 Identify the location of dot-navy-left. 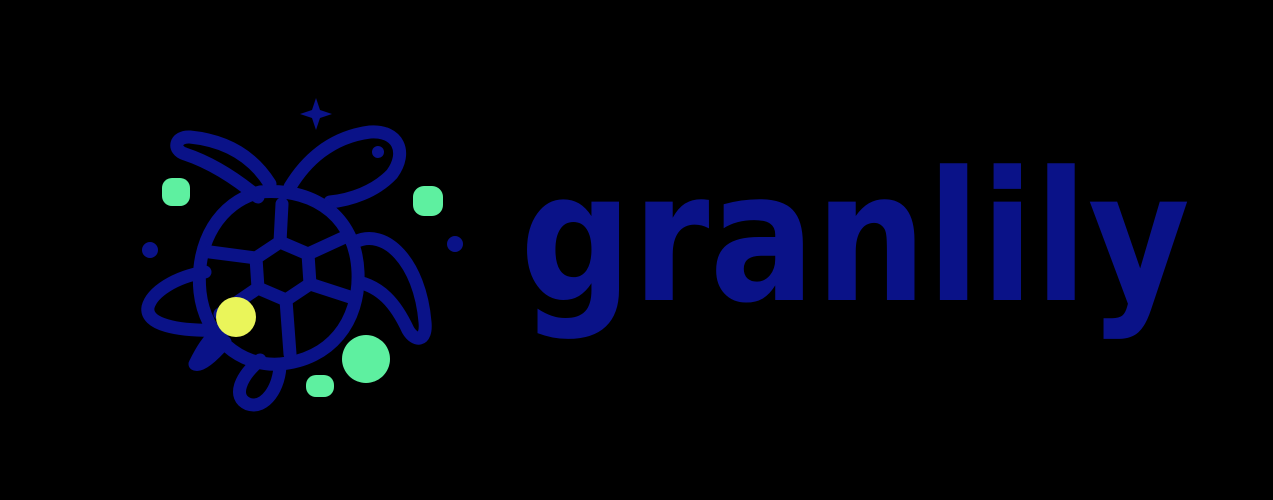
(150, 250).